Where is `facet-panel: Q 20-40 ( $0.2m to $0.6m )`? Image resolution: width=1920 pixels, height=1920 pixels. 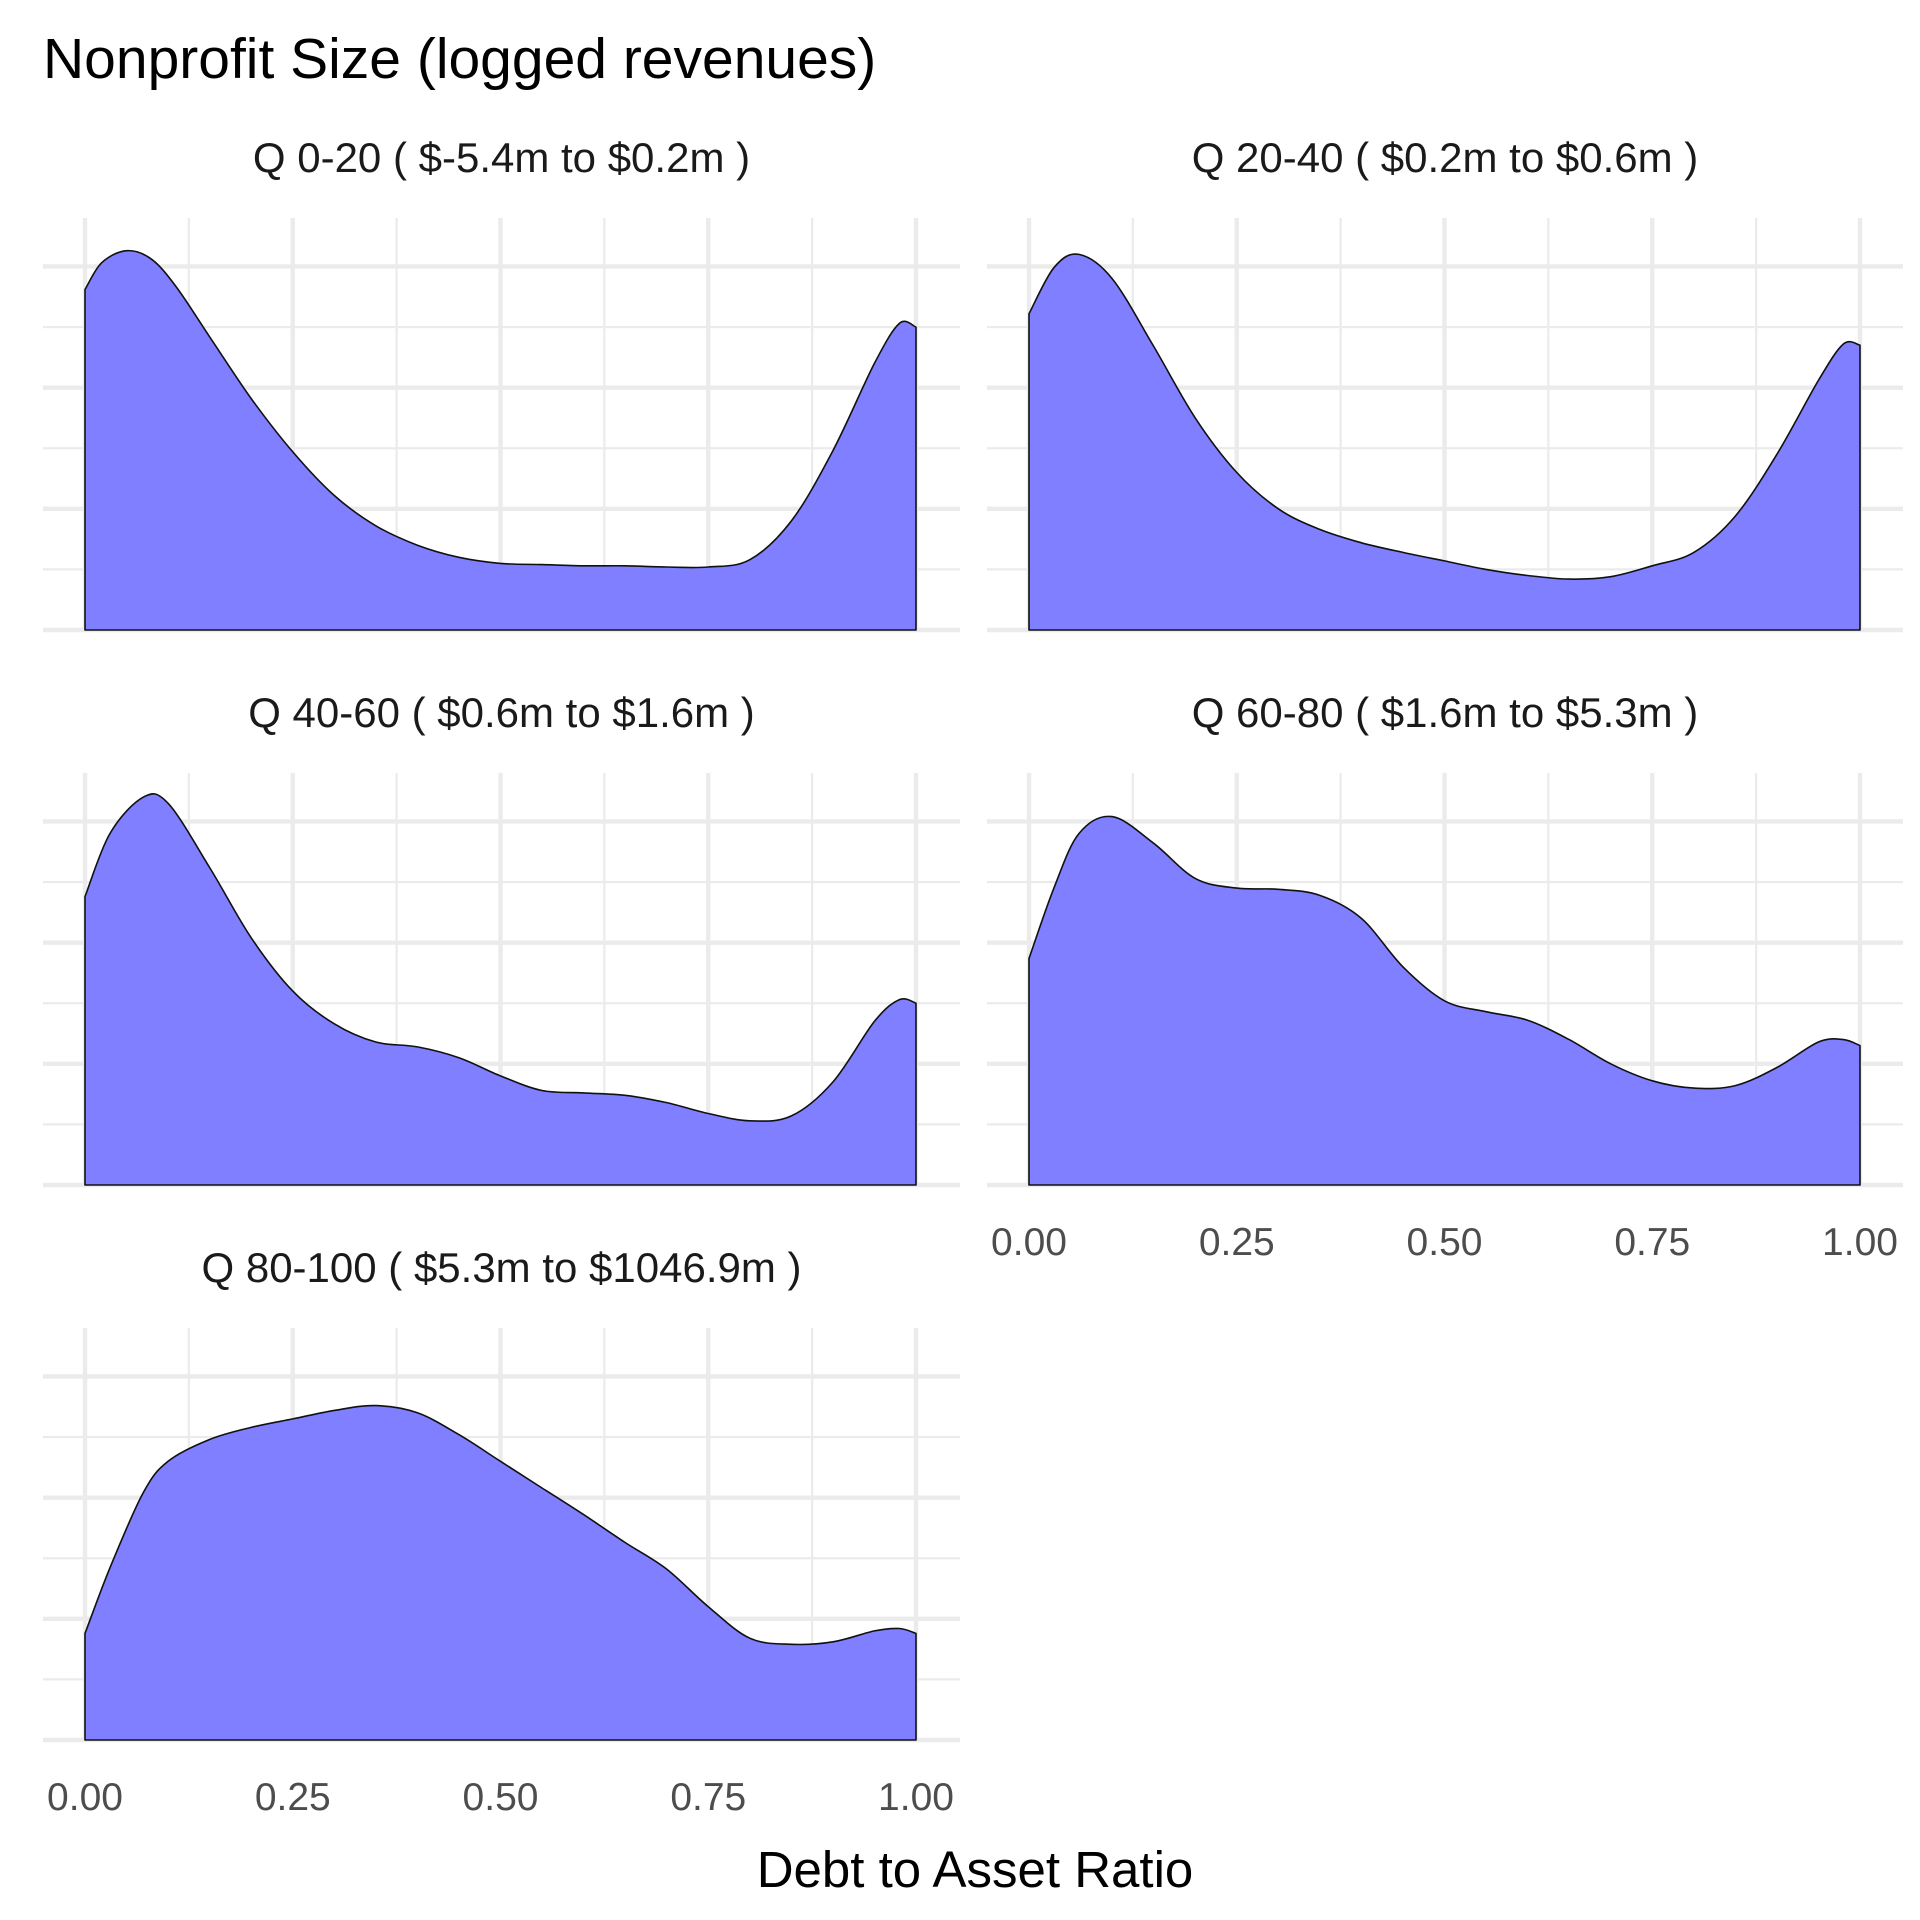 facet-panel: Q 20-40 ( $0.2m to $0.6m ) is located at coordinates (1445, 383).